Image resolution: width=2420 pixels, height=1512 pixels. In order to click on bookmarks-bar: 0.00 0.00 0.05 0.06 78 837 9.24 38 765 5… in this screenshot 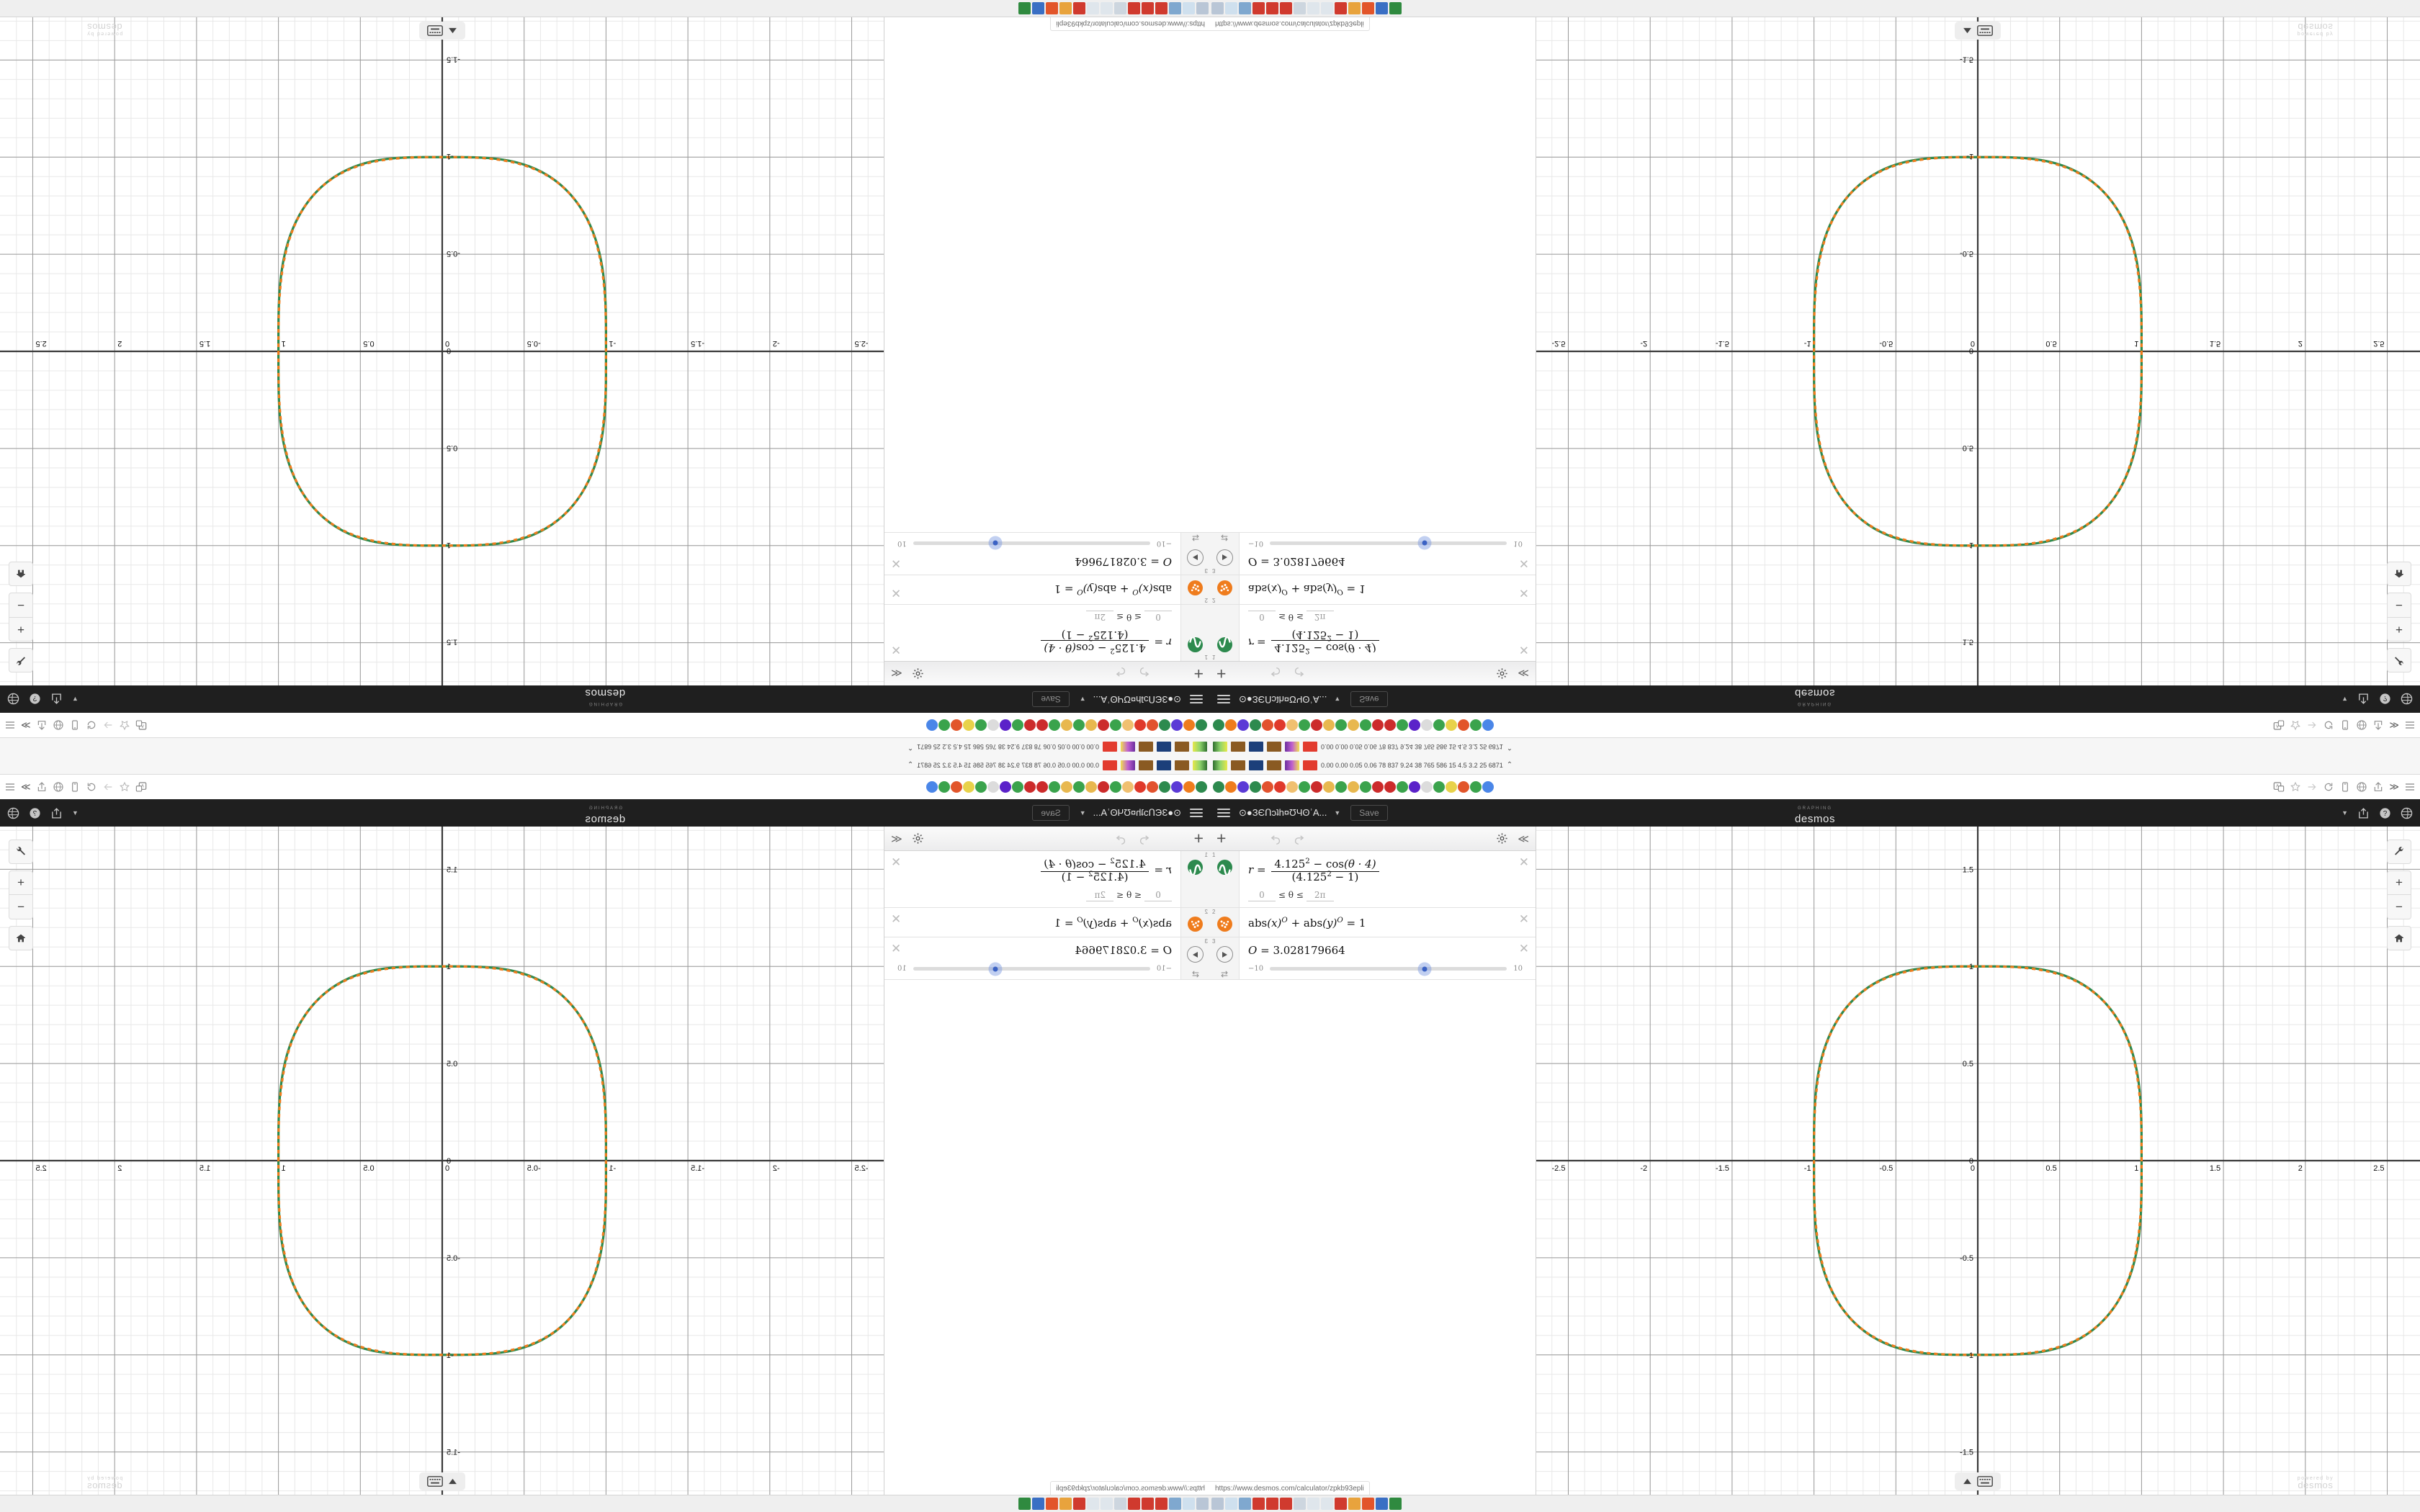, I will do `click(605, 765)`.